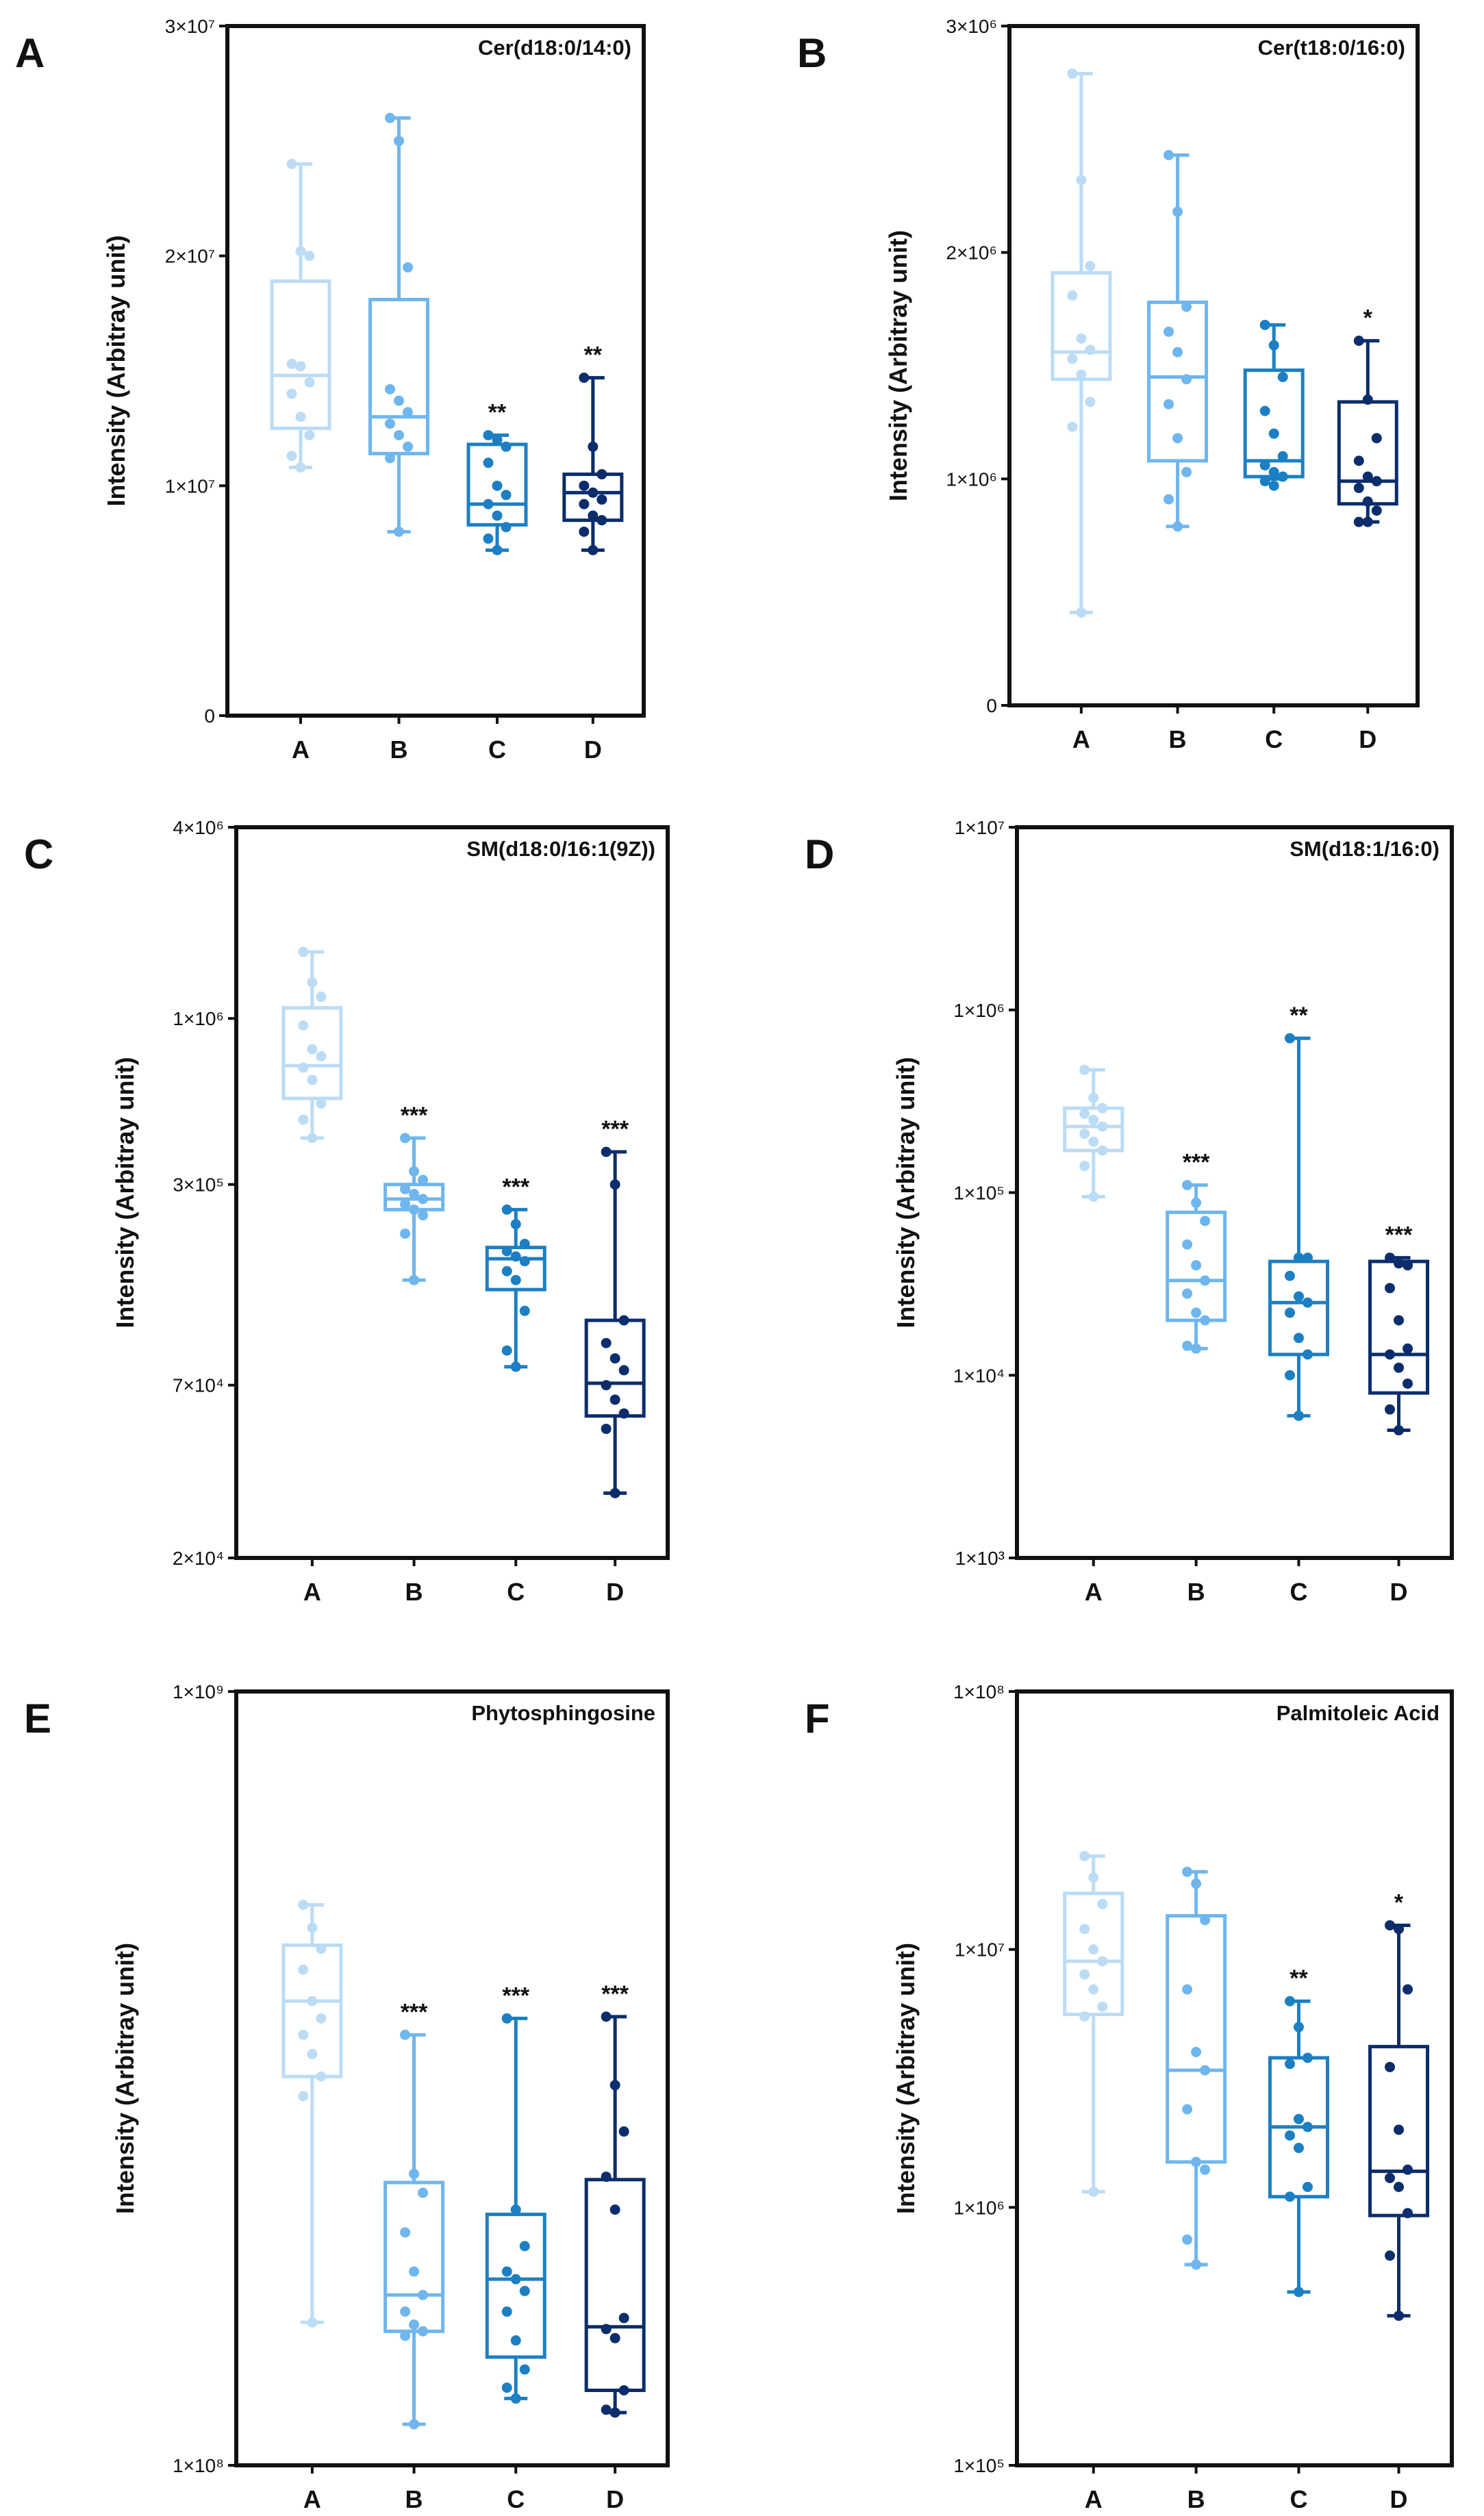 This screenshot has height=2516, width=1484. Describe the element at coordinates (30, 53) in the screenshot. I see `panel-letter: A` at that location.